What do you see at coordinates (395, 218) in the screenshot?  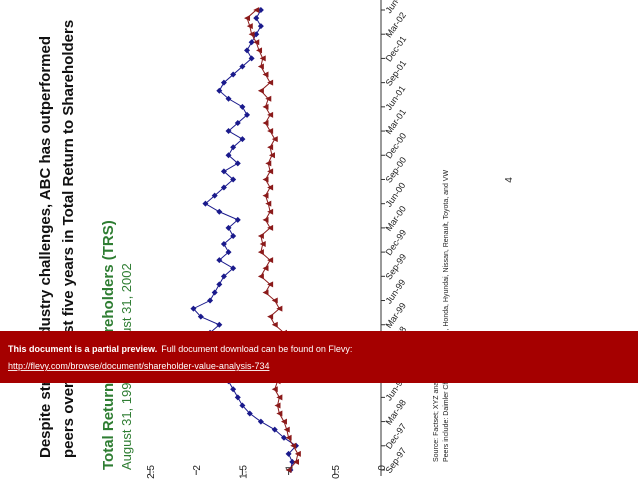 I see `x-tick-label: Mar-00` at bounding box center [395, 218].